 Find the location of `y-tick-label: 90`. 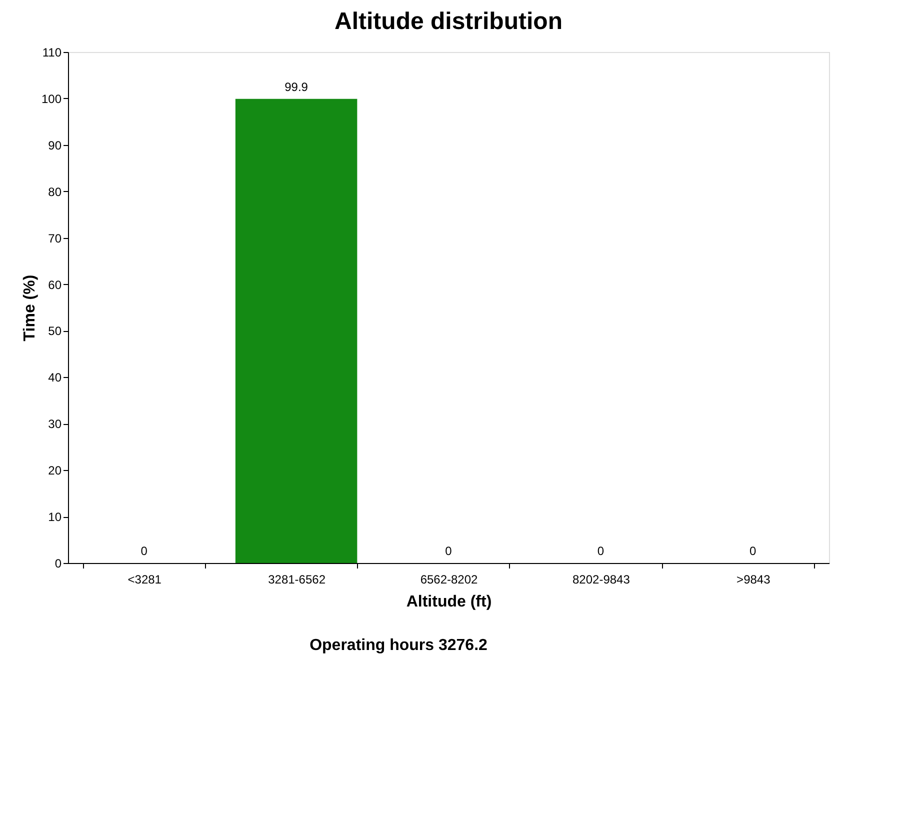

y-tick-label: 90 is located at coordinates (55, 145).